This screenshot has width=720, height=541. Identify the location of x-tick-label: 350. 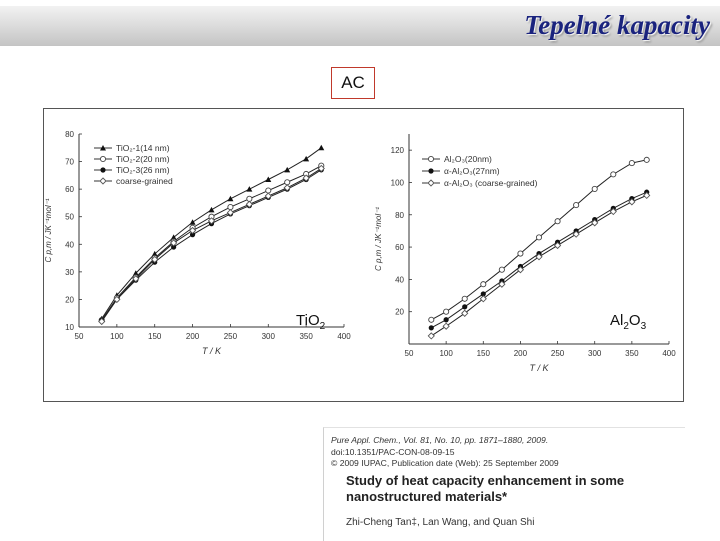
(632, 353).